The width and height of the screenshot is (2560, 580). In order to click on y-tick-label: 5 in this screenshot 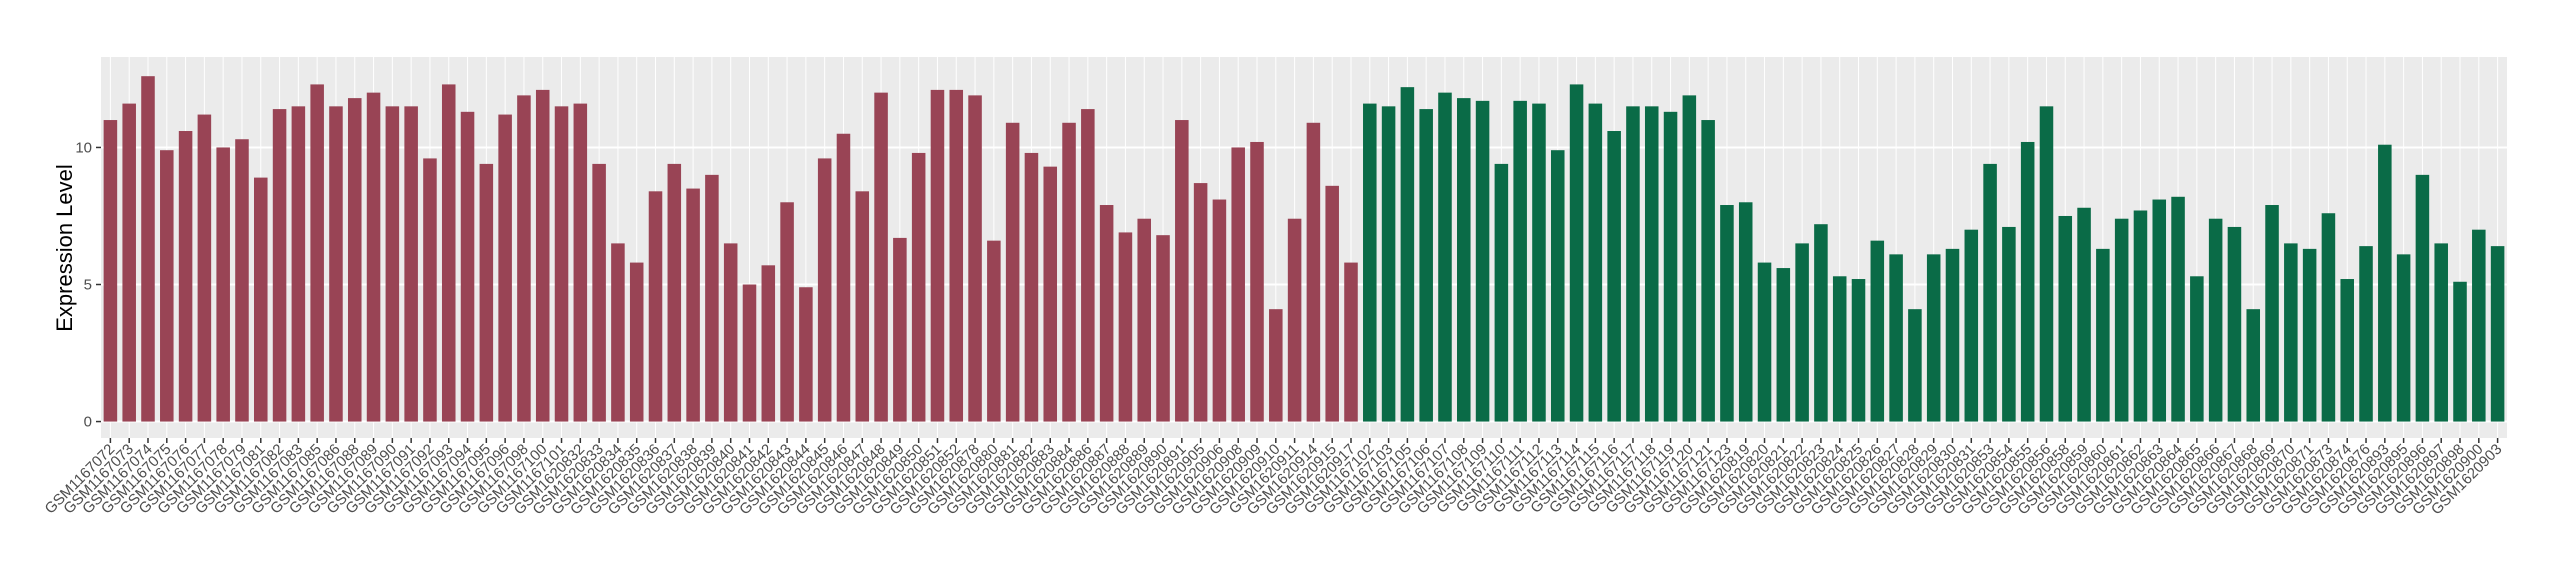, I will do `click(88, 285)`.